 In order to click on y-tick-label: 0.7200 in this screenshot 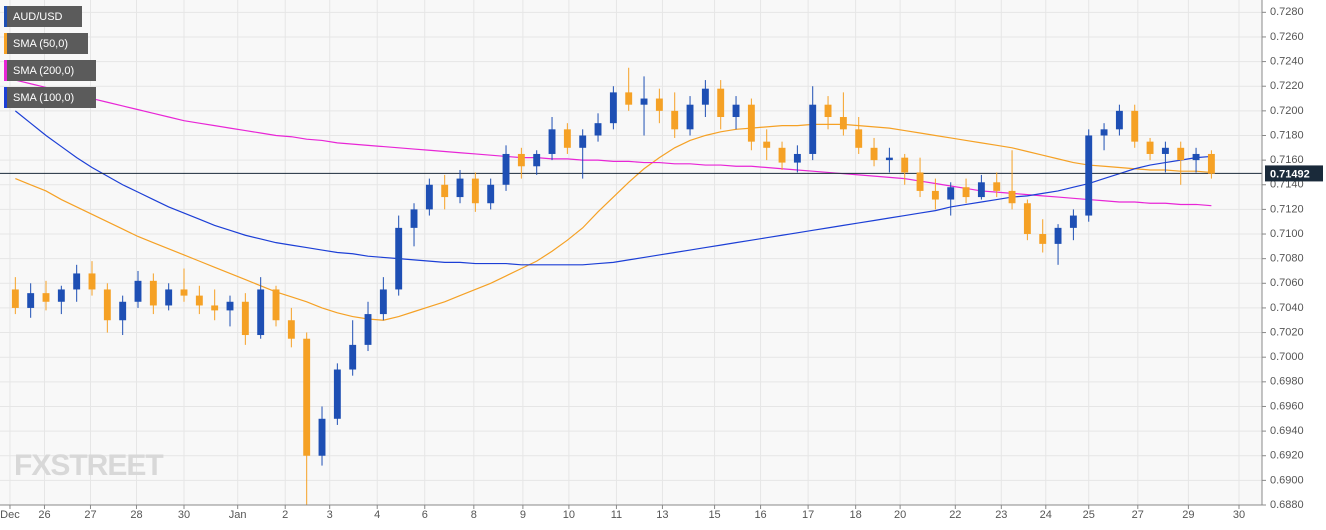, I will do `click(1287, 111)`.